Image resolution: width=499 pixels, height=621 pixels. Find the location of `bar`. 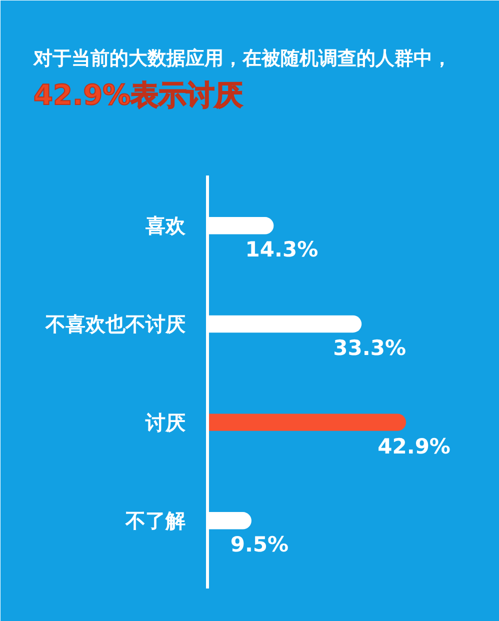

bar is located at coordinates (307, 422).